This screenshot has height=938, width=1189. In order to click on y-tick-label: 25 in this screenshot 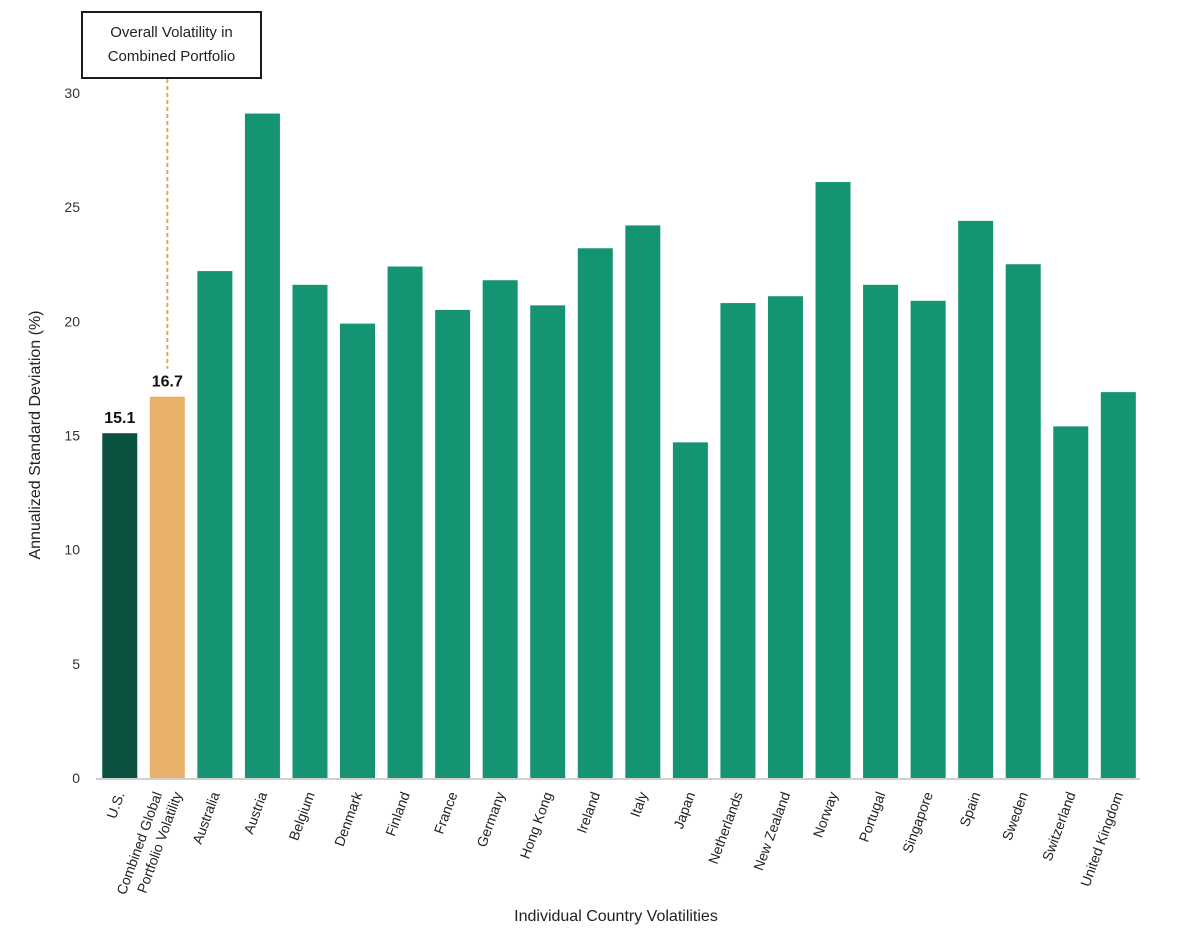, I will do `click(72, 207)`.